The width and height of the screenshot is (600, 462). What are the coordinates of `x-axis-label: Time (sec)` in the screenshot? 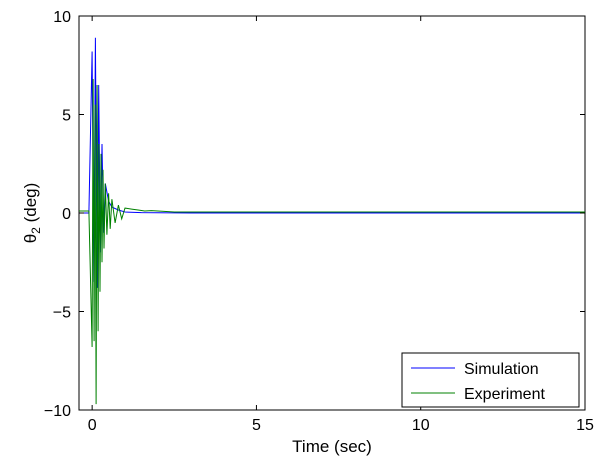 It's located at (332, 446).